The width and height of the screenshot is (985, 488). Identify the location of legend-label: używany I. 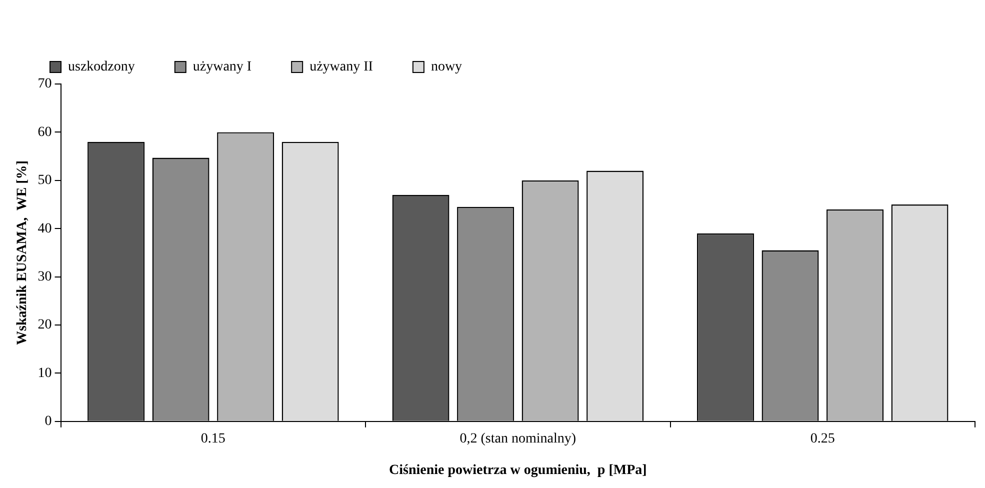
(222, 67).